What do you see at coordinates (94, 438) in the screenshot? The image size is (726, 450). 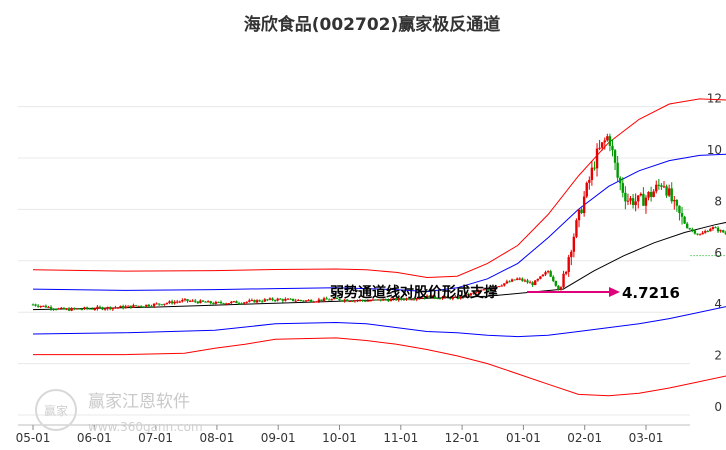 I see `x-tick-label: 06-01` at bounding box center [94, 438].